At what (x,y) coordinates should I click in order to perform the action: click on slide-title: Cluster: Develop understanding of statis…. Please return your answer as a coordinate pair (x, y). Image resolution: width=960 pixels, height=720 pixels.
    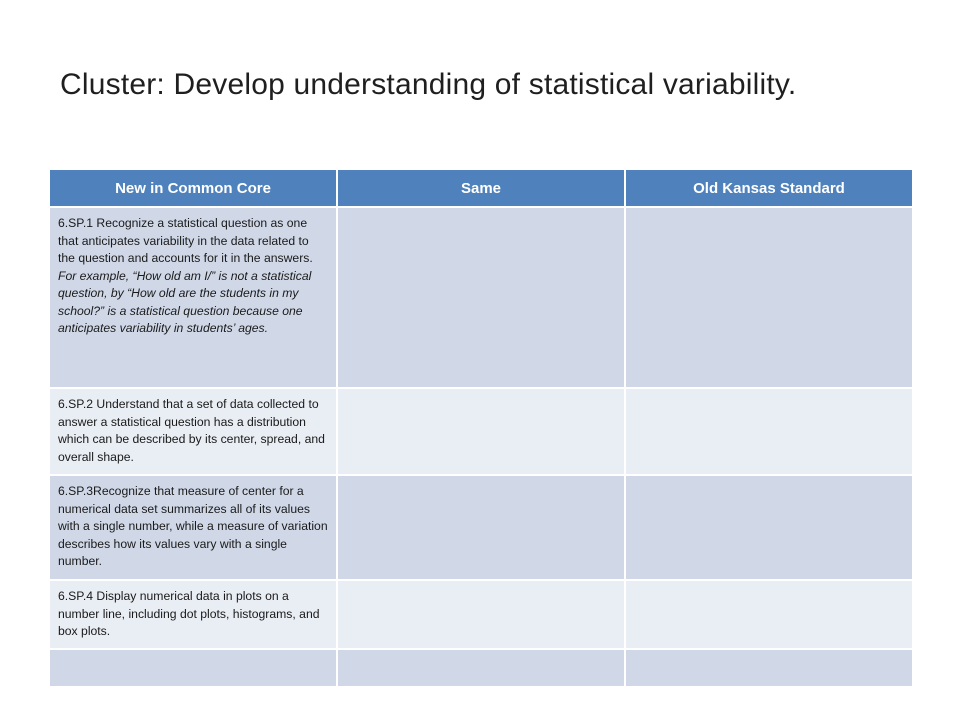
    Looking at the image, I should click on (428, 84).